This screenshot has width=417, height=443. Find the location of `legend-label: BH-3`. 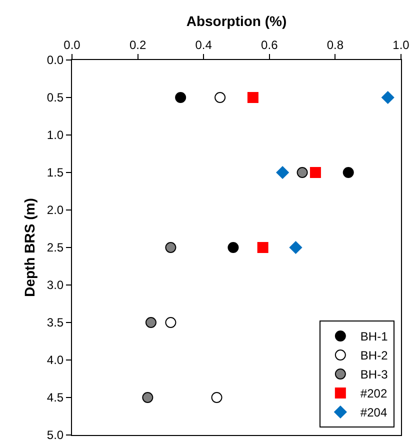

legend-label: BH-3 is located at coordinates (374, 375).